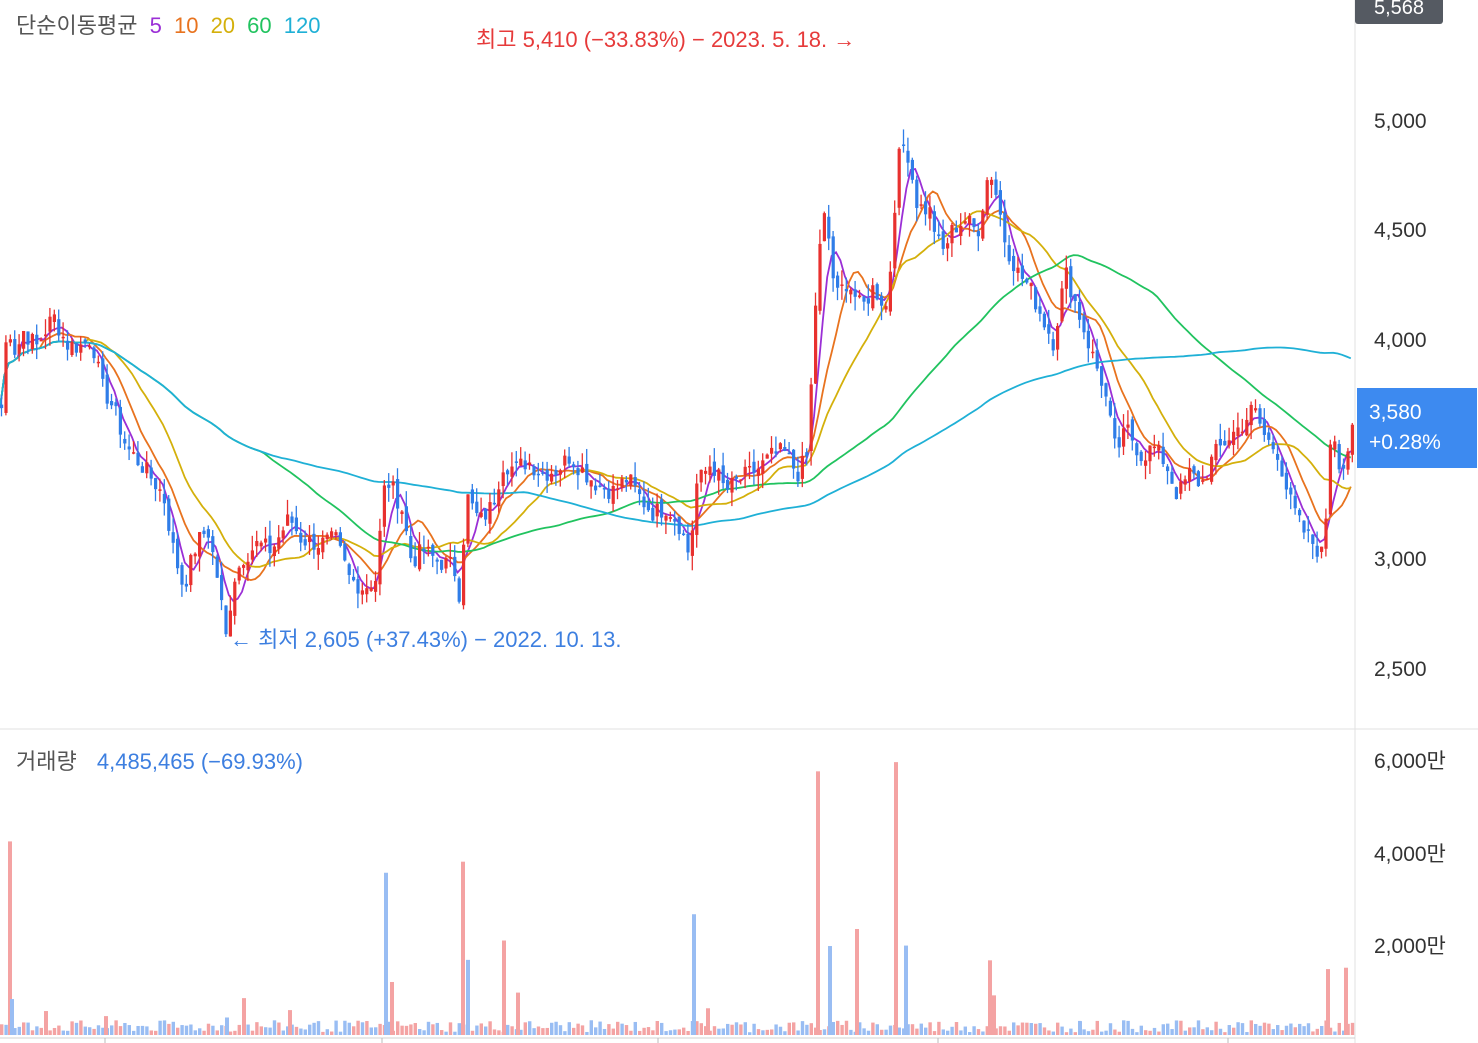  I want to click on ma-legend-20: 20, so click(223, 25).